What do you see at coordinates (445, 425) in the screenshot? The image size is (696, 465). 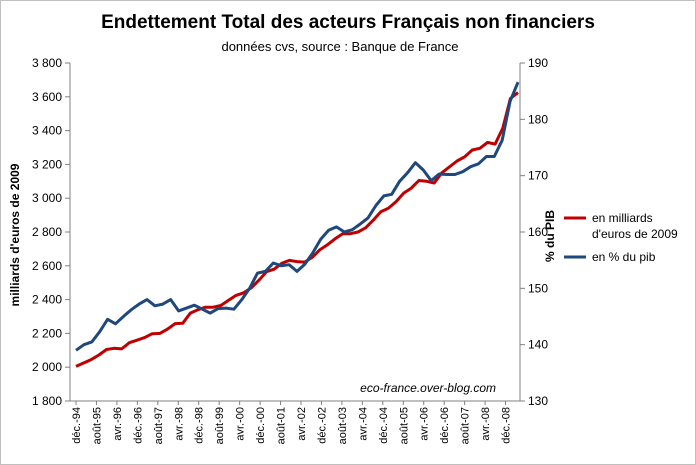 I see `x-tick-label: déc.-06` at bounding box center [445, 425].